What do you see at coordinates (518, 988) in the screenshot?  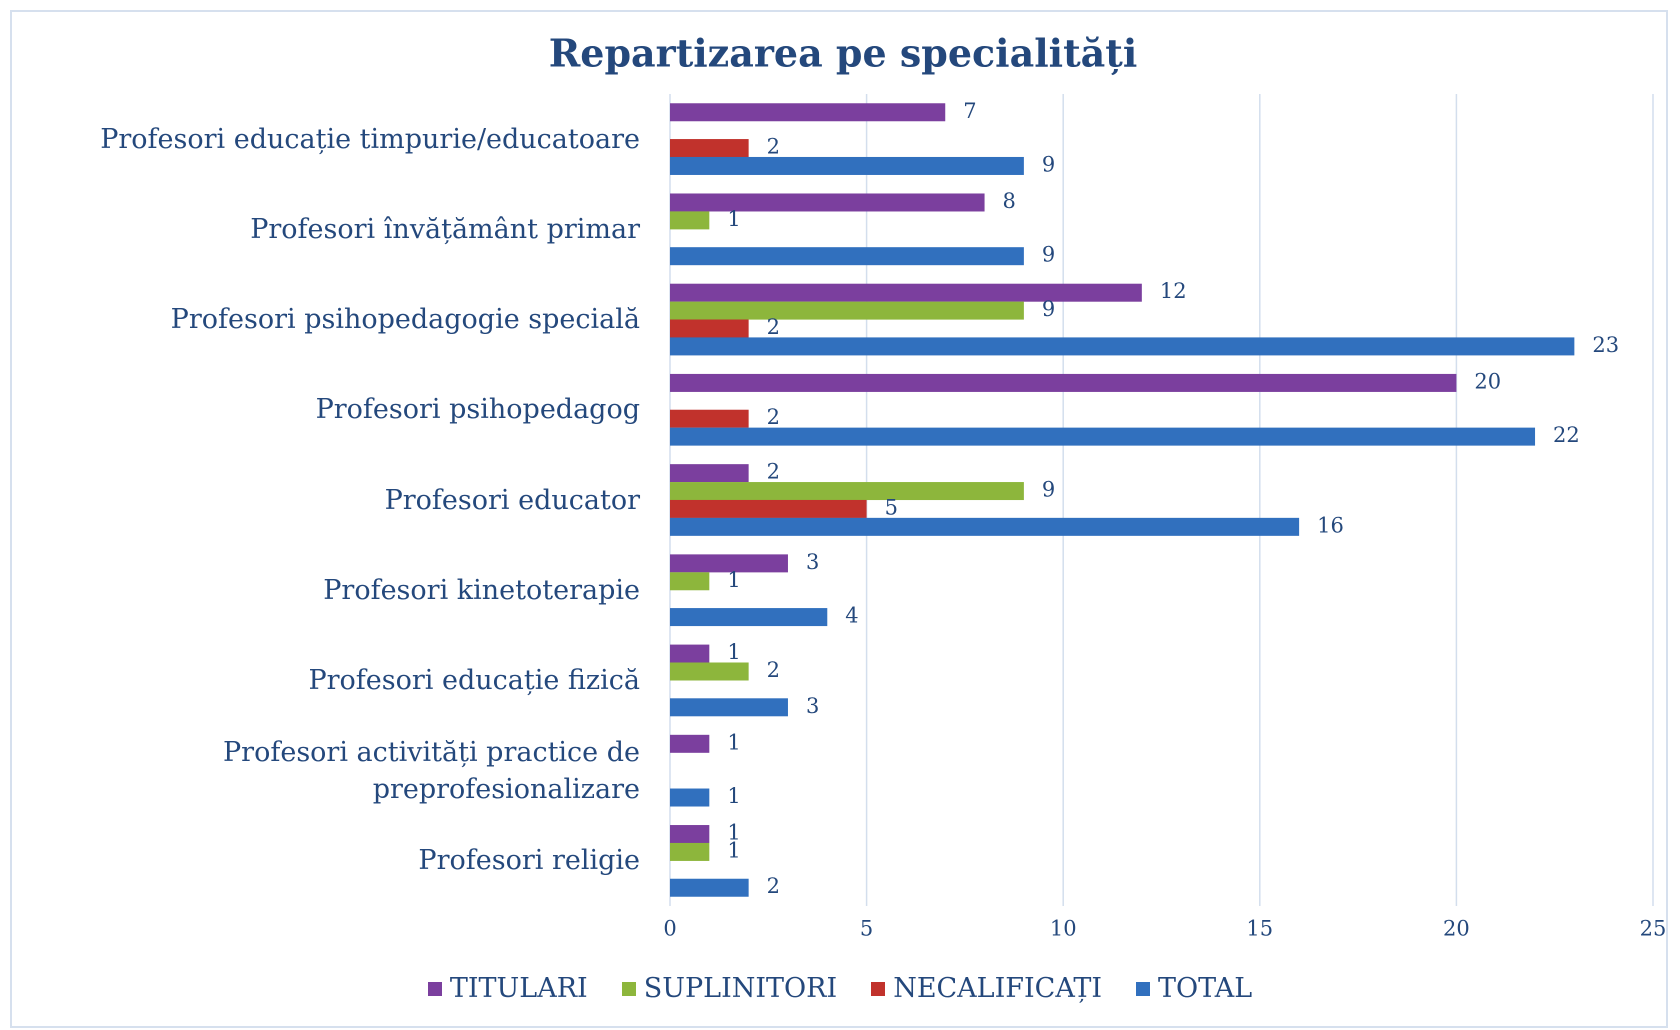 I see `legend-label: TITULARI` at bounding box center [518, 988].